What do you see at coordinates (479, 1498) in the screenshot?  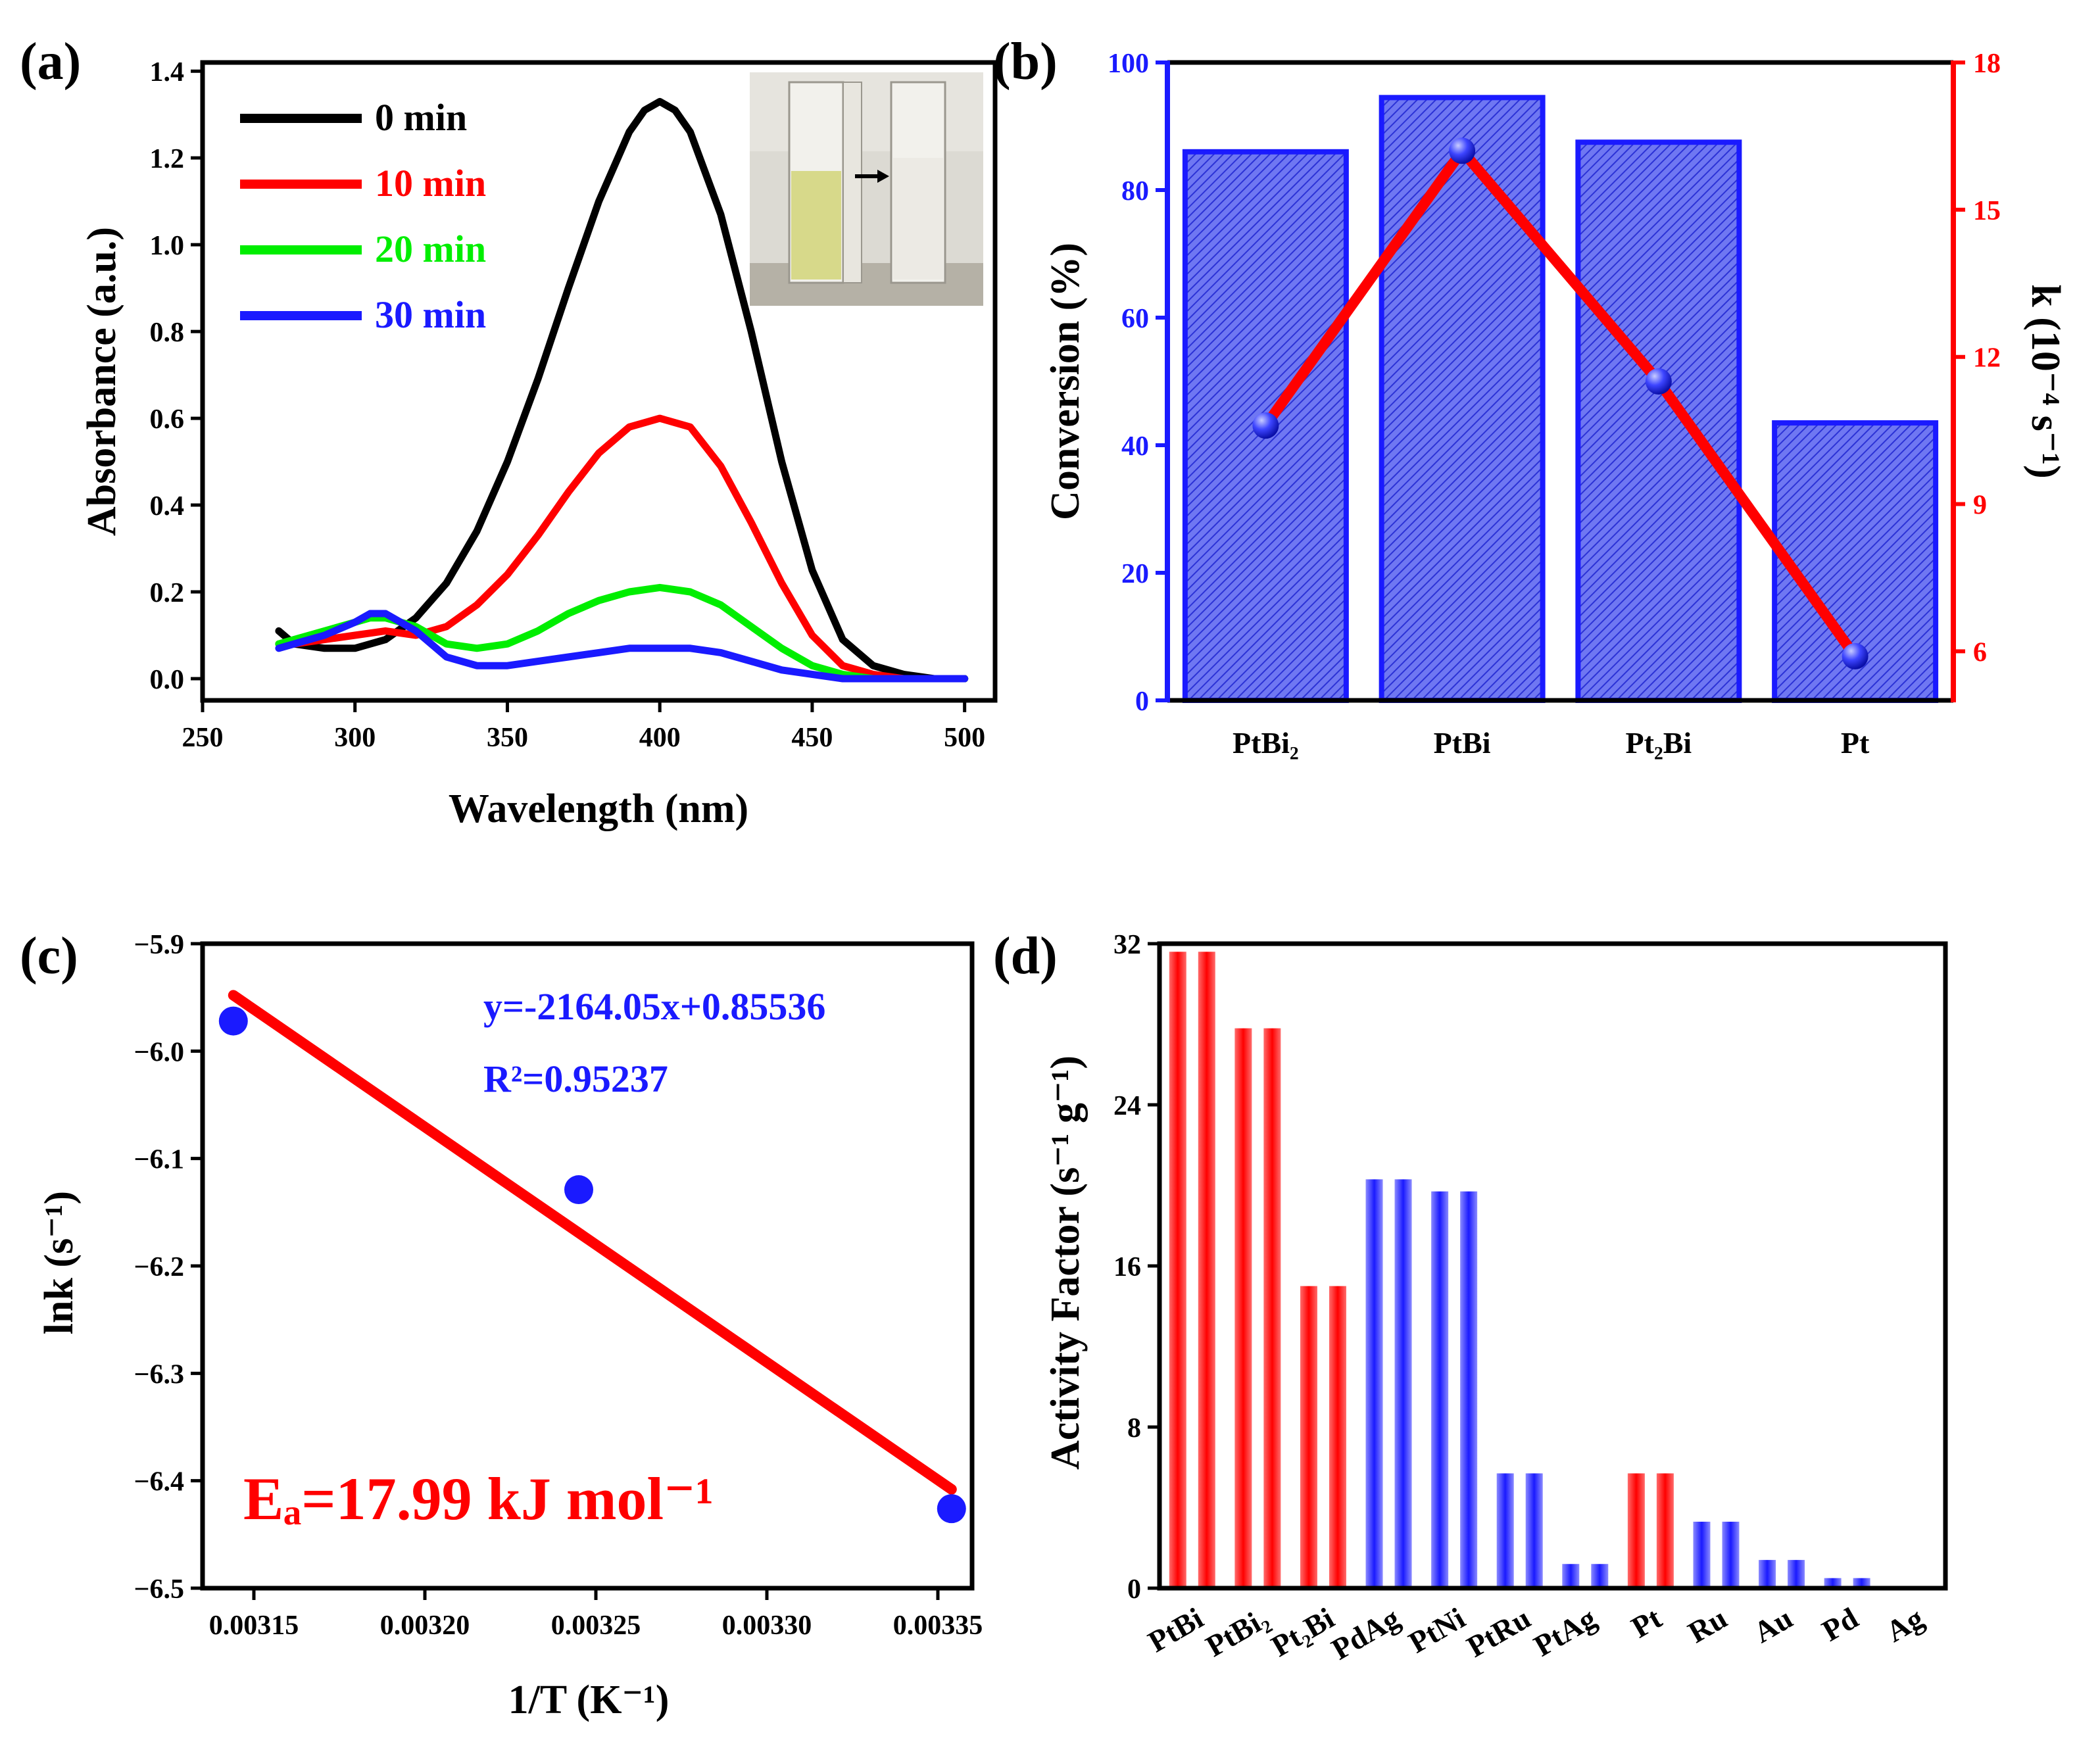 I see `activation-energy: Eₐ=17.99 kJ mol⁻¹` at bounding box center [479, 1498].